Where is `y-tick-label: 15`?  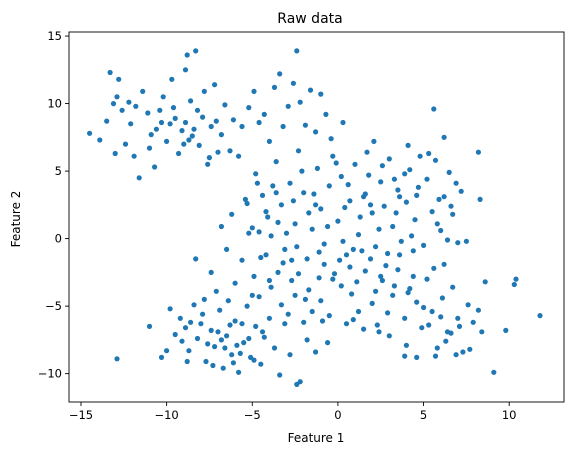 y-tick-label: 15 is located at coordinates (54, 36).